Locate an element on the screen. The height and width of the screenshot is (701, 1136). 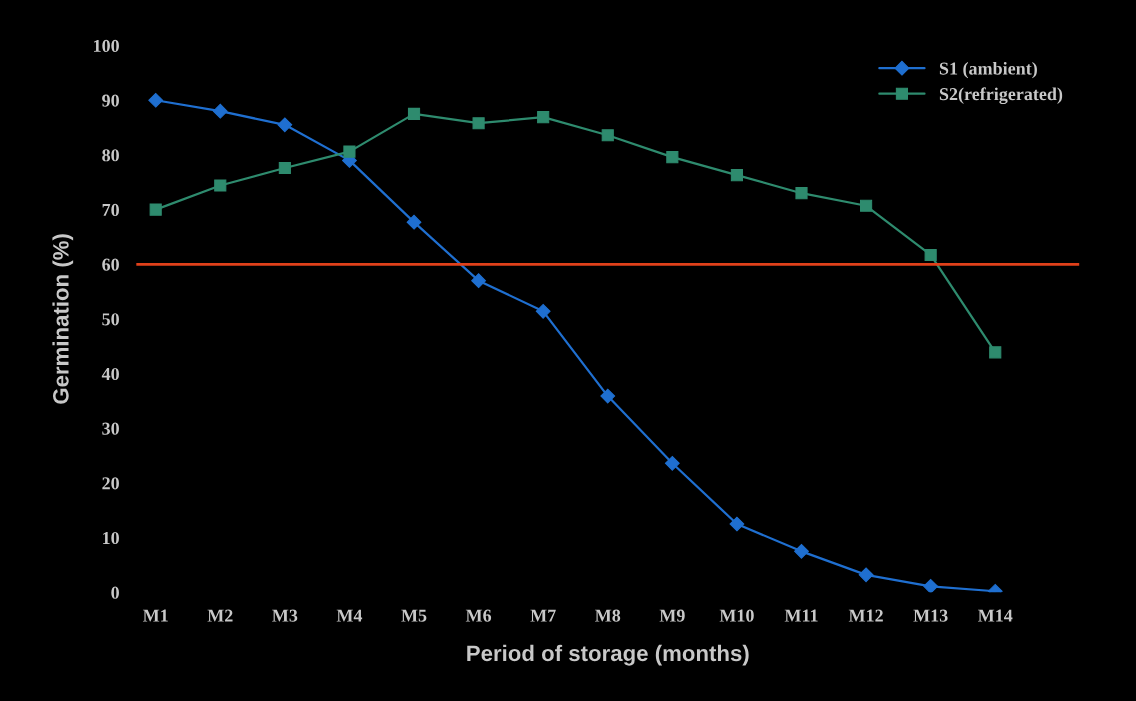
x-tick-label: M12 is located at coordinates (865, 615).